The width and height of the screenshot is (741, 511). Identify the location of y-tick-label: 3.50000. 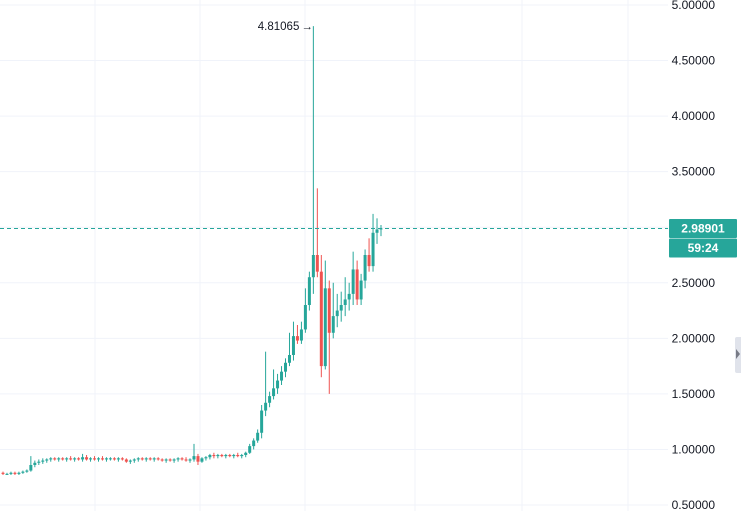
(694, 172).